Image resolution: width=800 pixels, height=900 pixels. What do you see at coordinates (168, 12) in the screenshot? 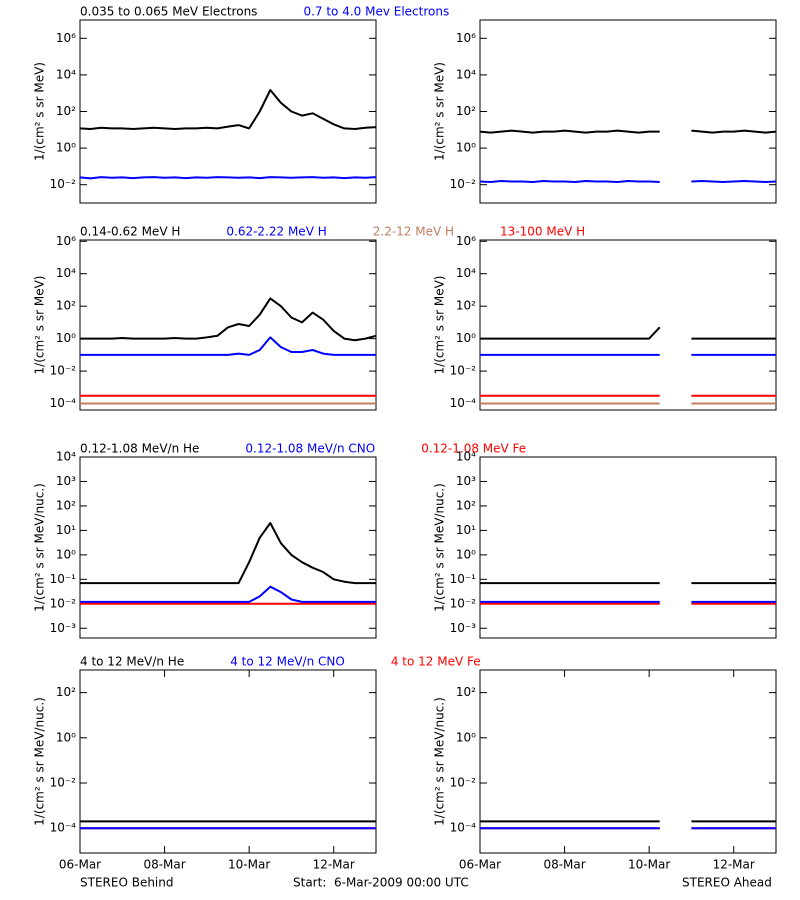
I see `legend-entry: 0.035 to 0.065 MeV Electrons` at bounding box center [168, 12].